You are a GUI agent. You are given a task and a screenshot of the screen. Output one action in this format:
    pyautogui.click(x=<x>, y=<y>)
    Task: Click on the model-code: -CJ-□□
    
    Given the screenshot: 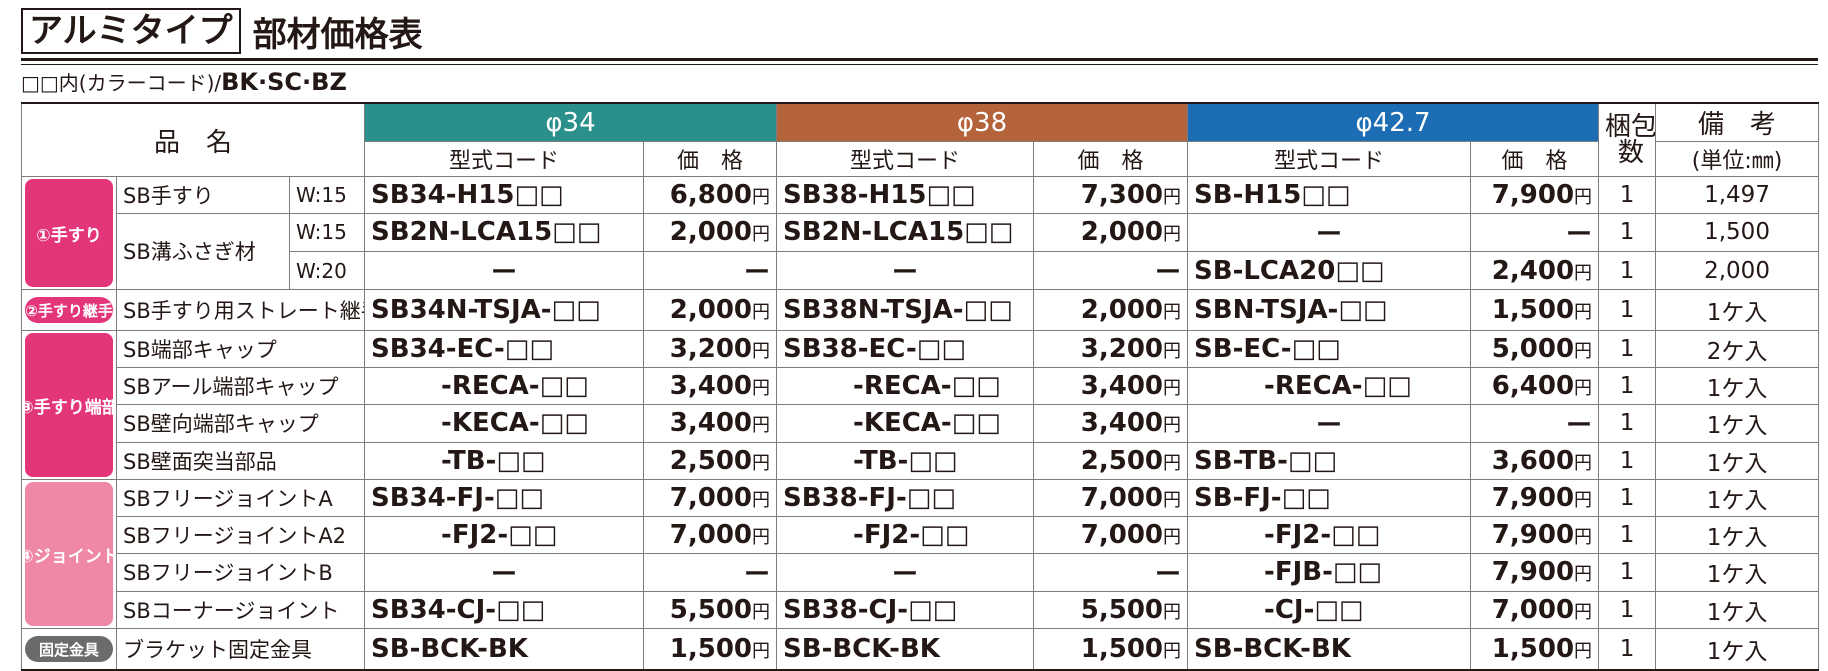 What is the action you would take?
    pyautogui.click(x=1329, y=610)
    